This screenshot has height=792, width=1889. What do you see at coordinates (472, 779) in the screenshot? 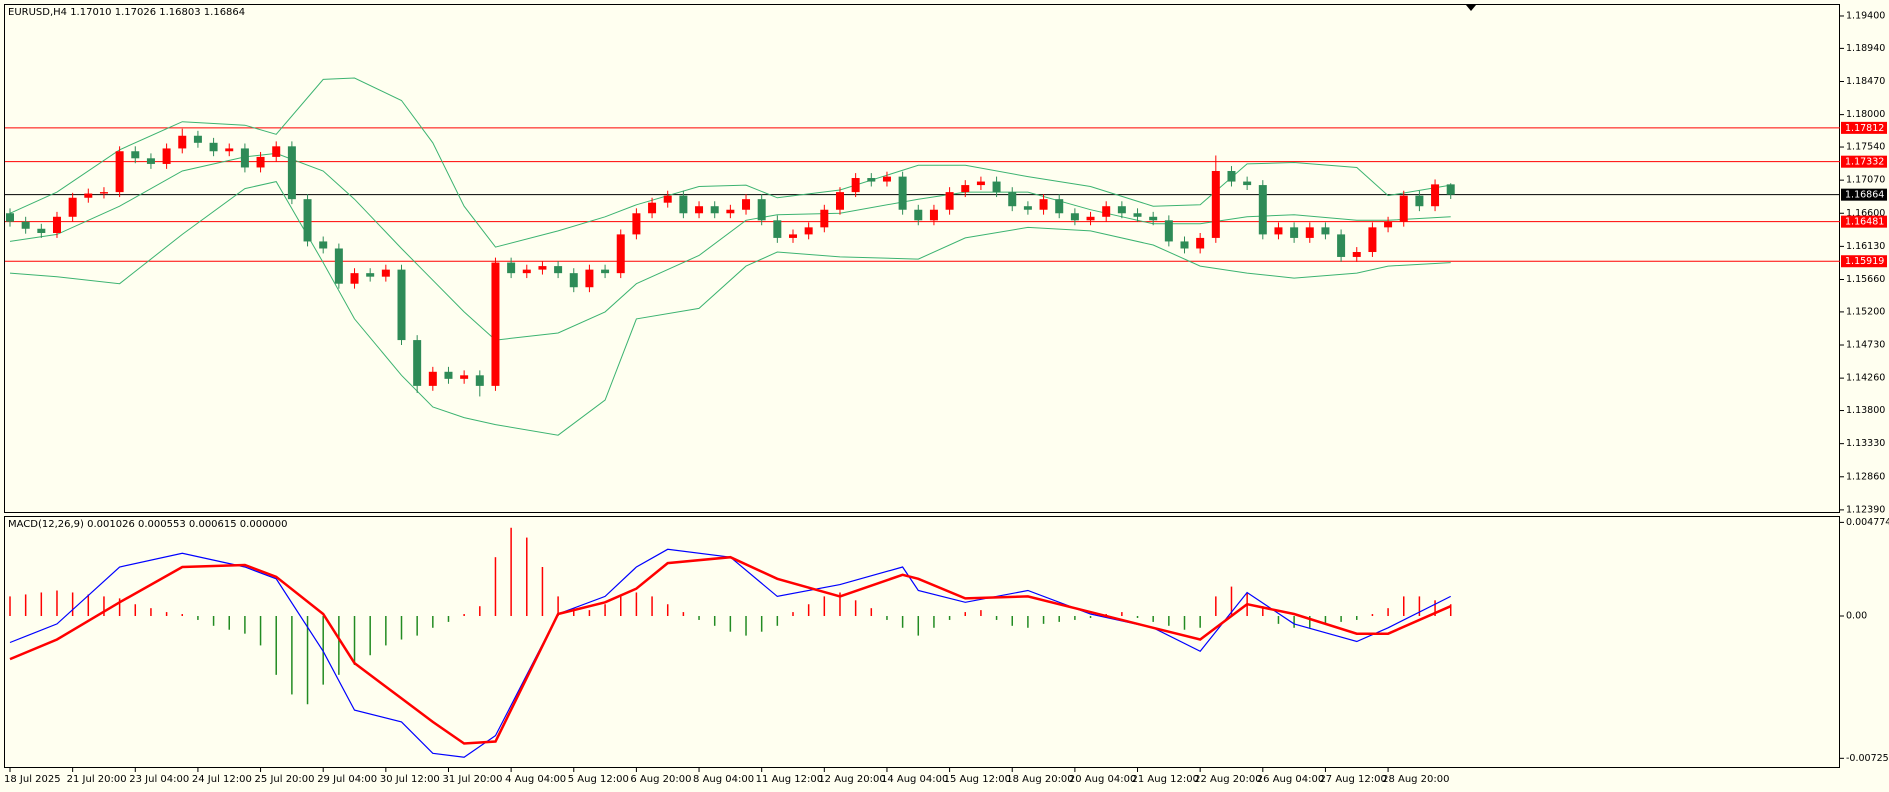
I see `x-tick-label: 31 Jul 20:00` at bounding box center [472, 779].